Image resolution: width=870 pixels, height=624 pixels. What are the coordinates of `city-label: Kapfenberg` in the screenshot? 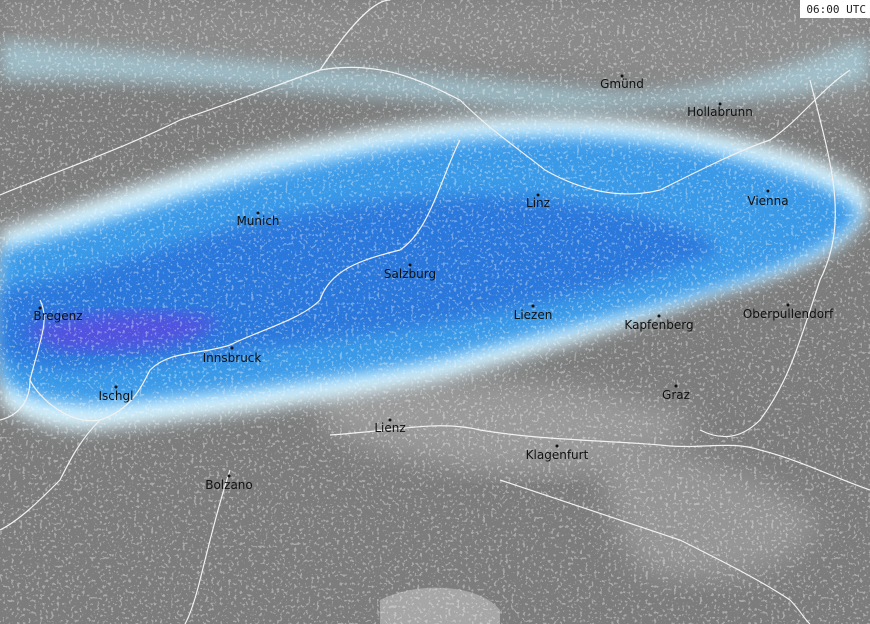 It's located at (658, 325).